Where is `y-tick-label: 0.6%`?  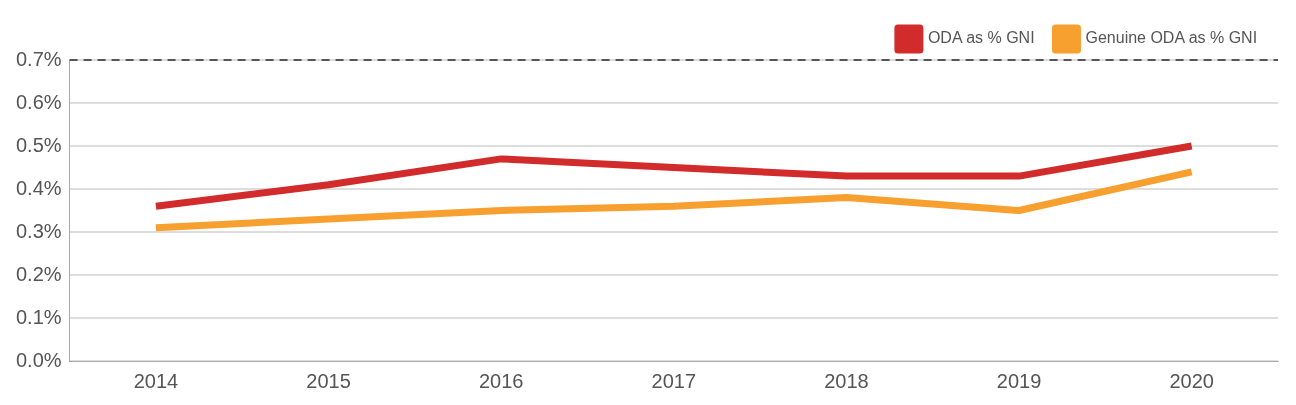
y-tick-label: 0.6% is located at coordinates (38, 101).